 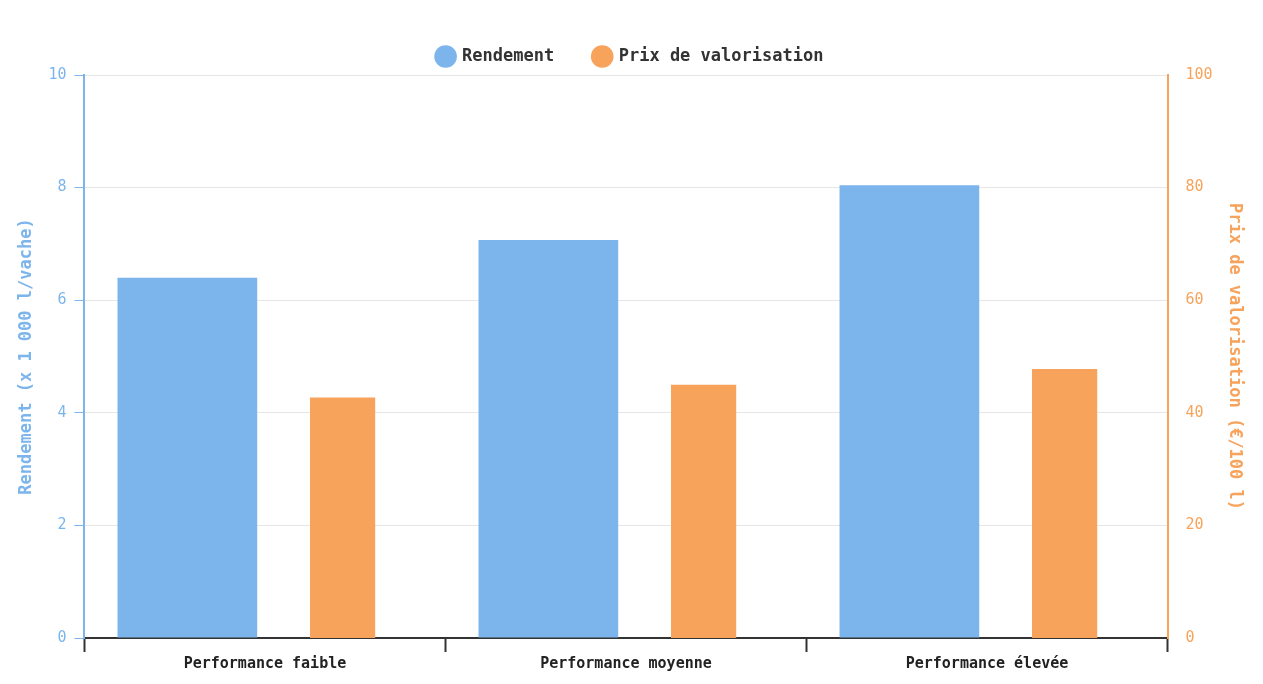 What do you see at coordinates (24, 356) in the screenshot?
I see `y-axis-title: Rendement (x 1 000 l/vache)` at bounding box center [24, 356].